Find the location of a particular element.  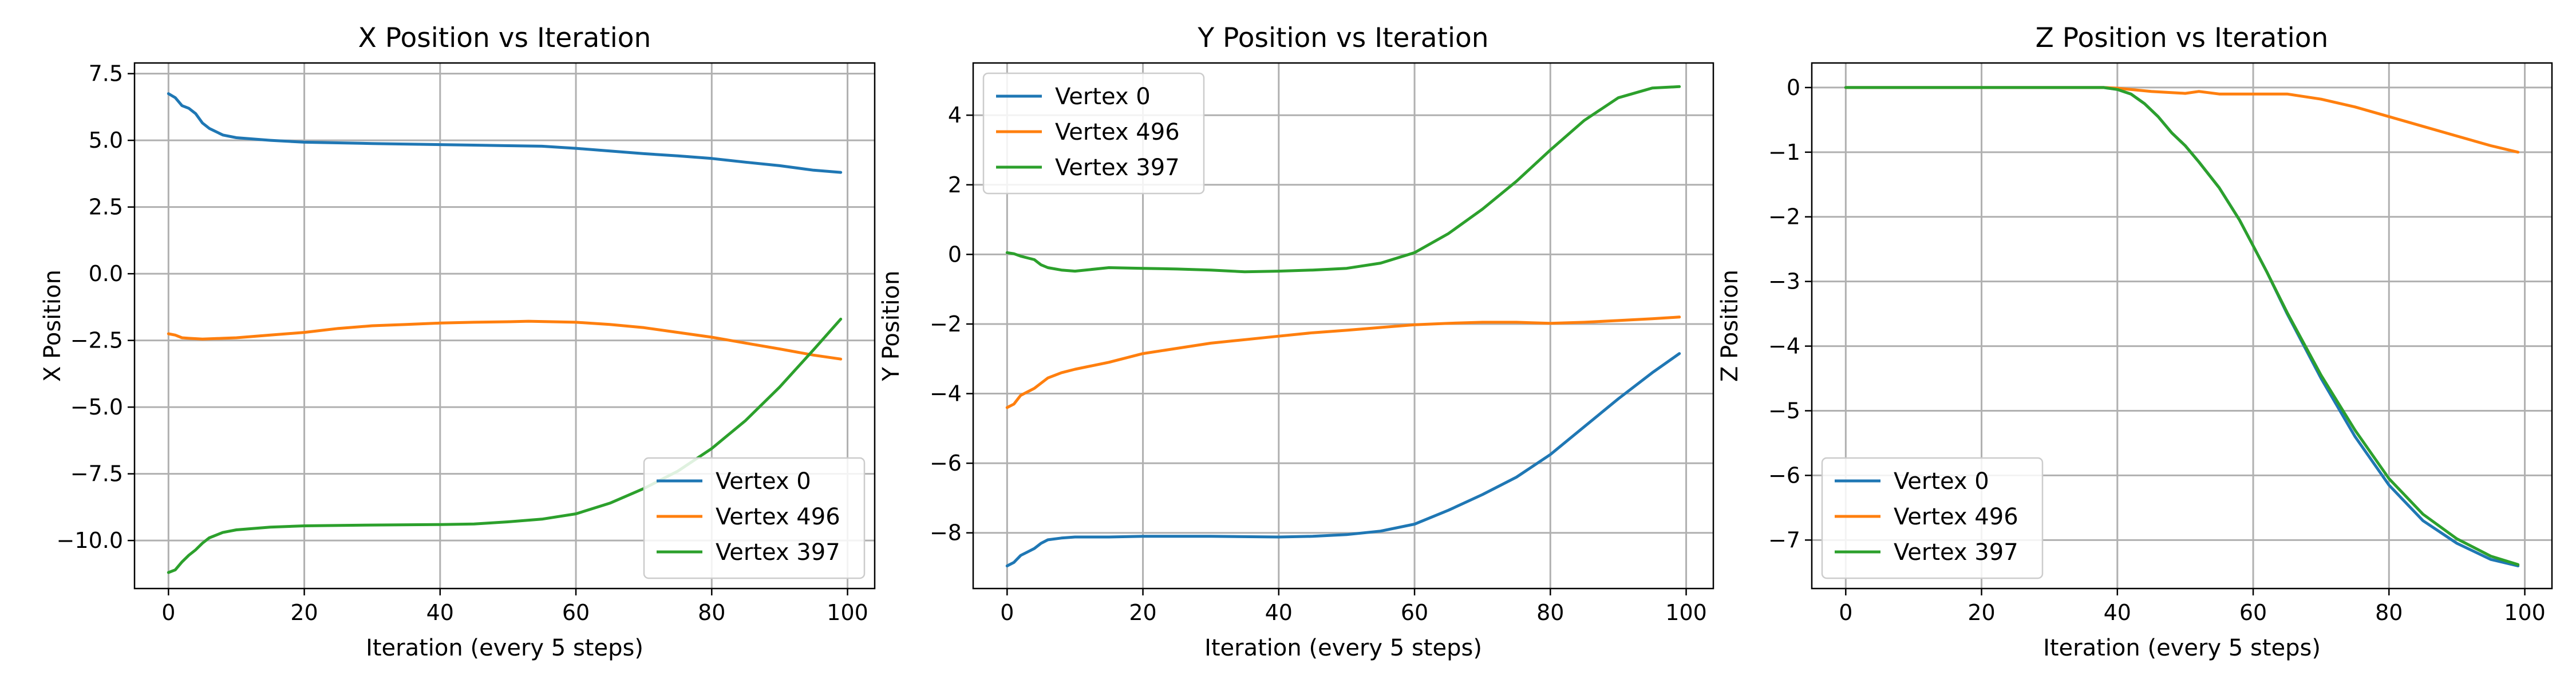

chart-title: X Position vs Iteration is located at coordinates (504, 38).